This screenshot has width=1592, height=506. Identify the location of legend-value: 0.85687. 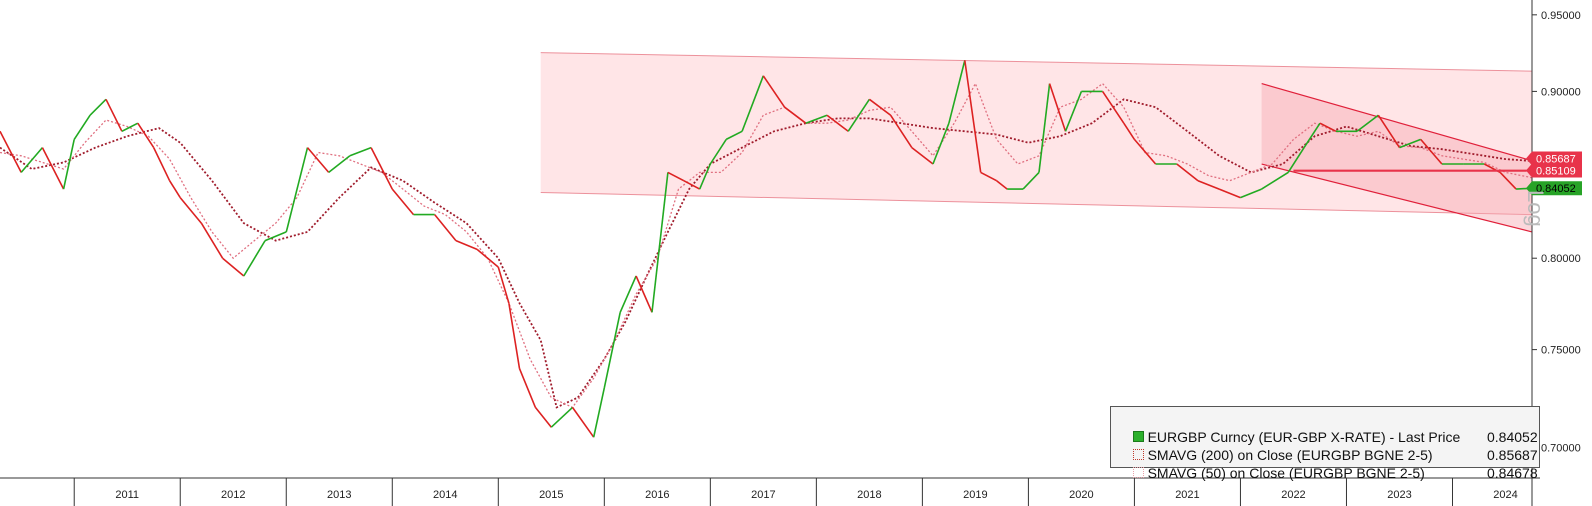
(1512, 455).